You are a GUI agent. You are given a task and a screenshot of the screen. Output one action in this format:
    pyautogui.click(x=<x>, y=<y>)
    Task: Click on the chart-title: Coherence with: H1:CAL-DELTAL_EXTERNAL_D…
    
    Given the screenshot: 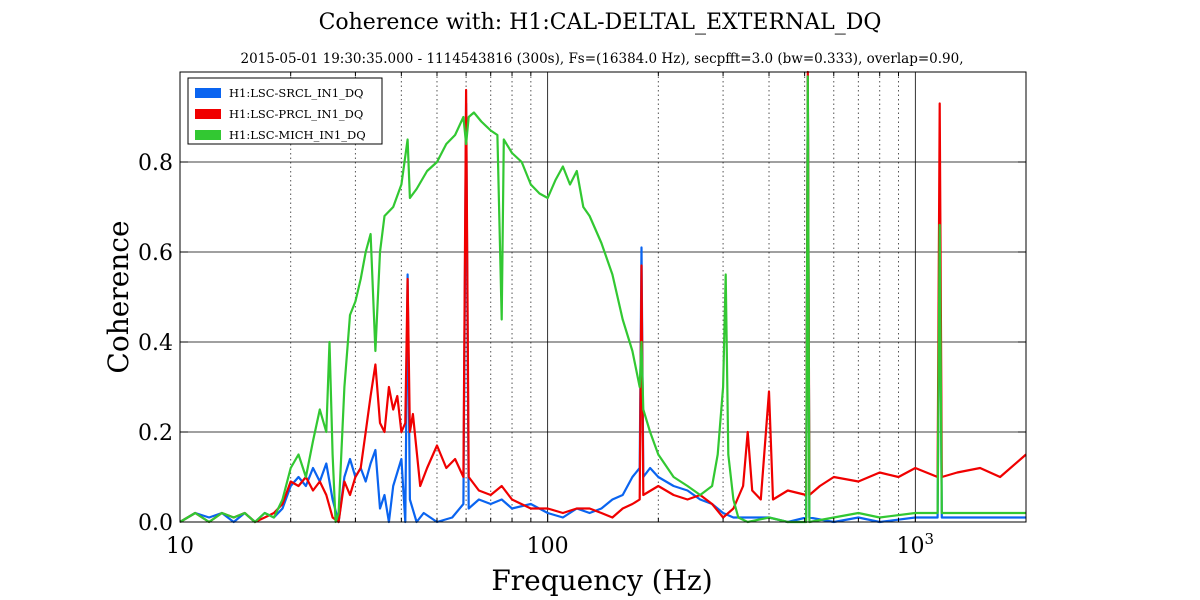 What is the action you would take?
    pyautogui.click(x=600, y=22)
    